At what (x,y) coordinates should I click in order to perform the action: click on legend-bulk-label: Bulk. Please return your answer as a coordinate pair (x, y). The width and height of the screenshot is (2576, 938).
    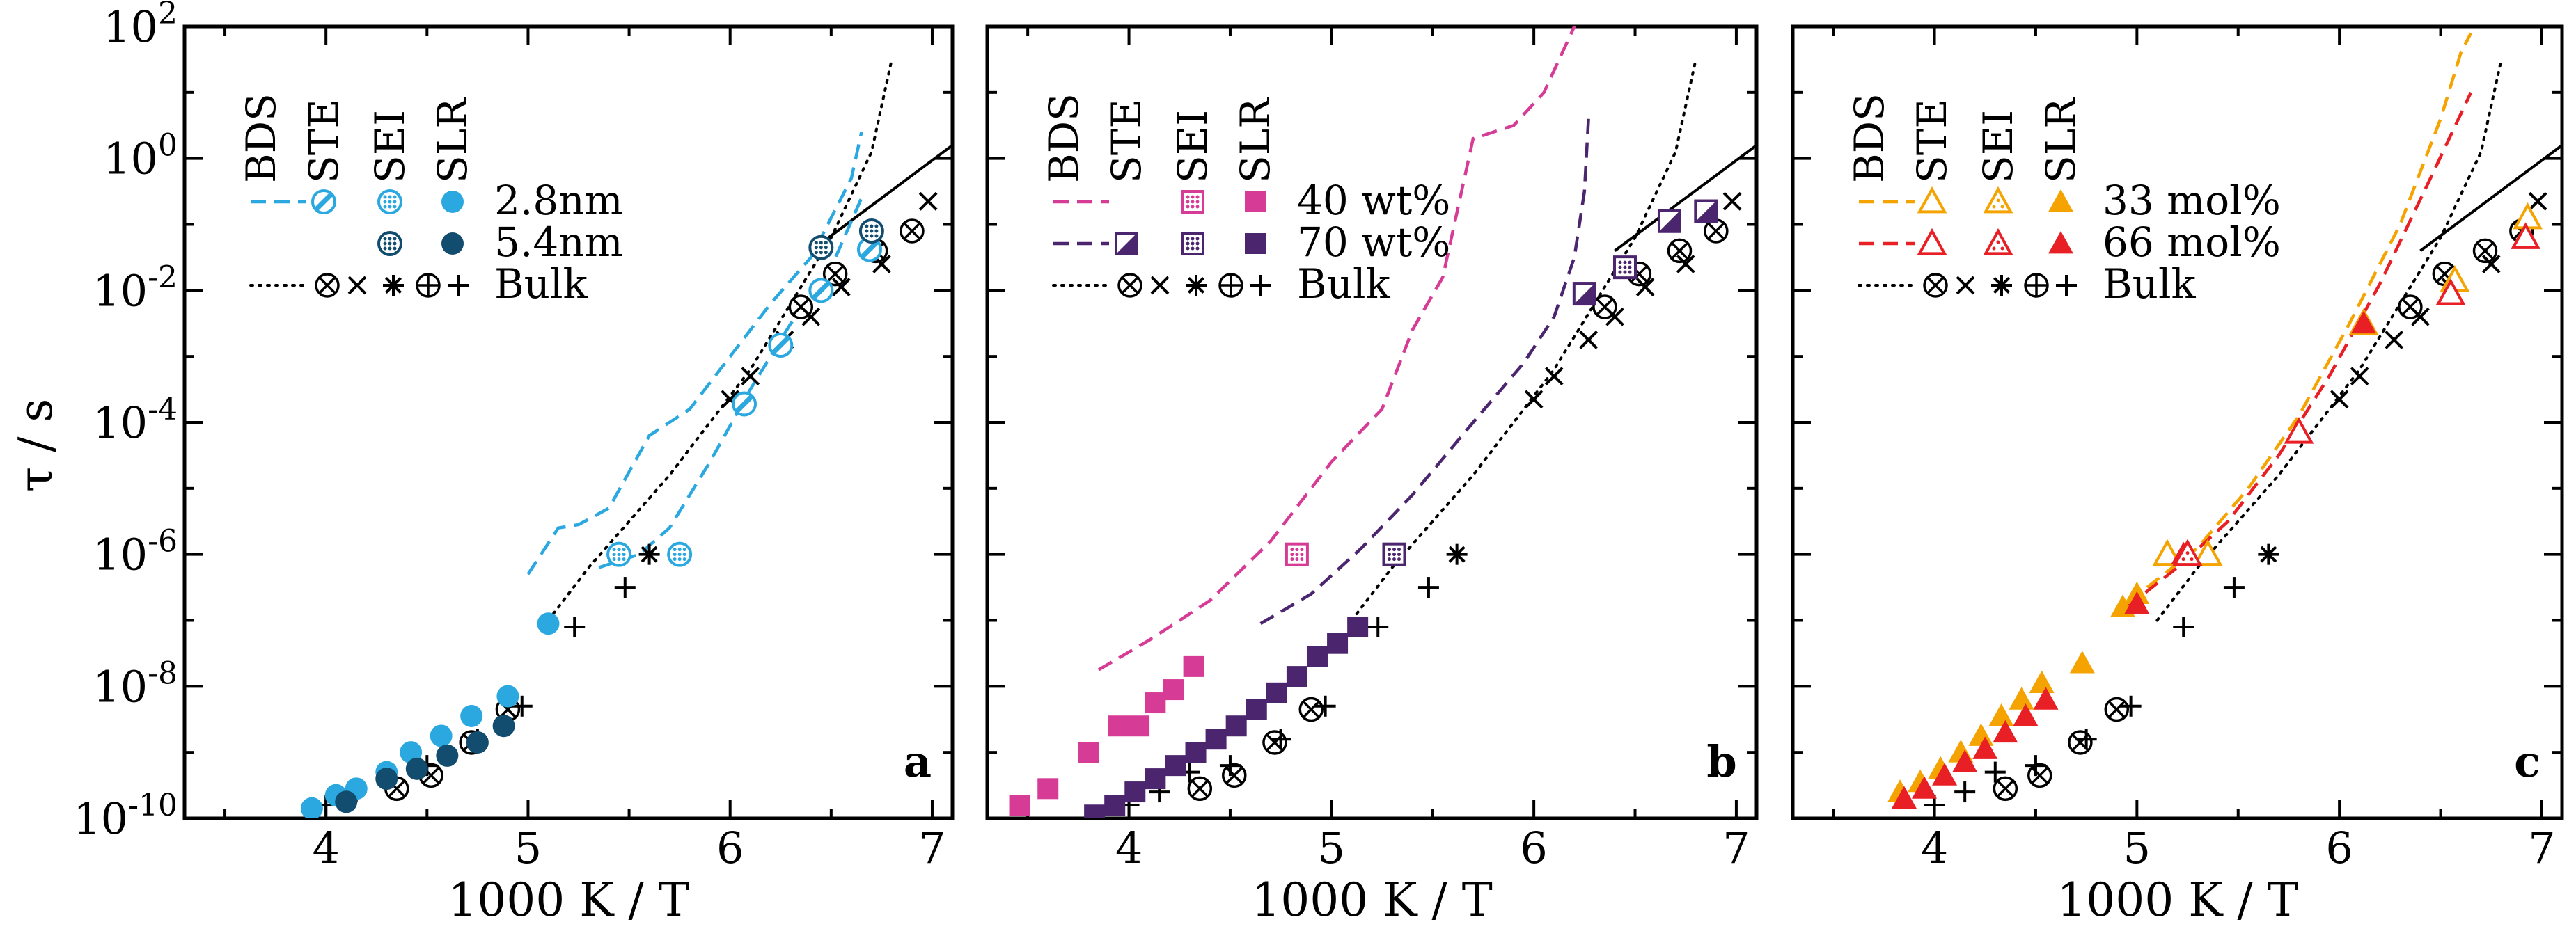
    Looking at the image, I should click on (1344, 284).